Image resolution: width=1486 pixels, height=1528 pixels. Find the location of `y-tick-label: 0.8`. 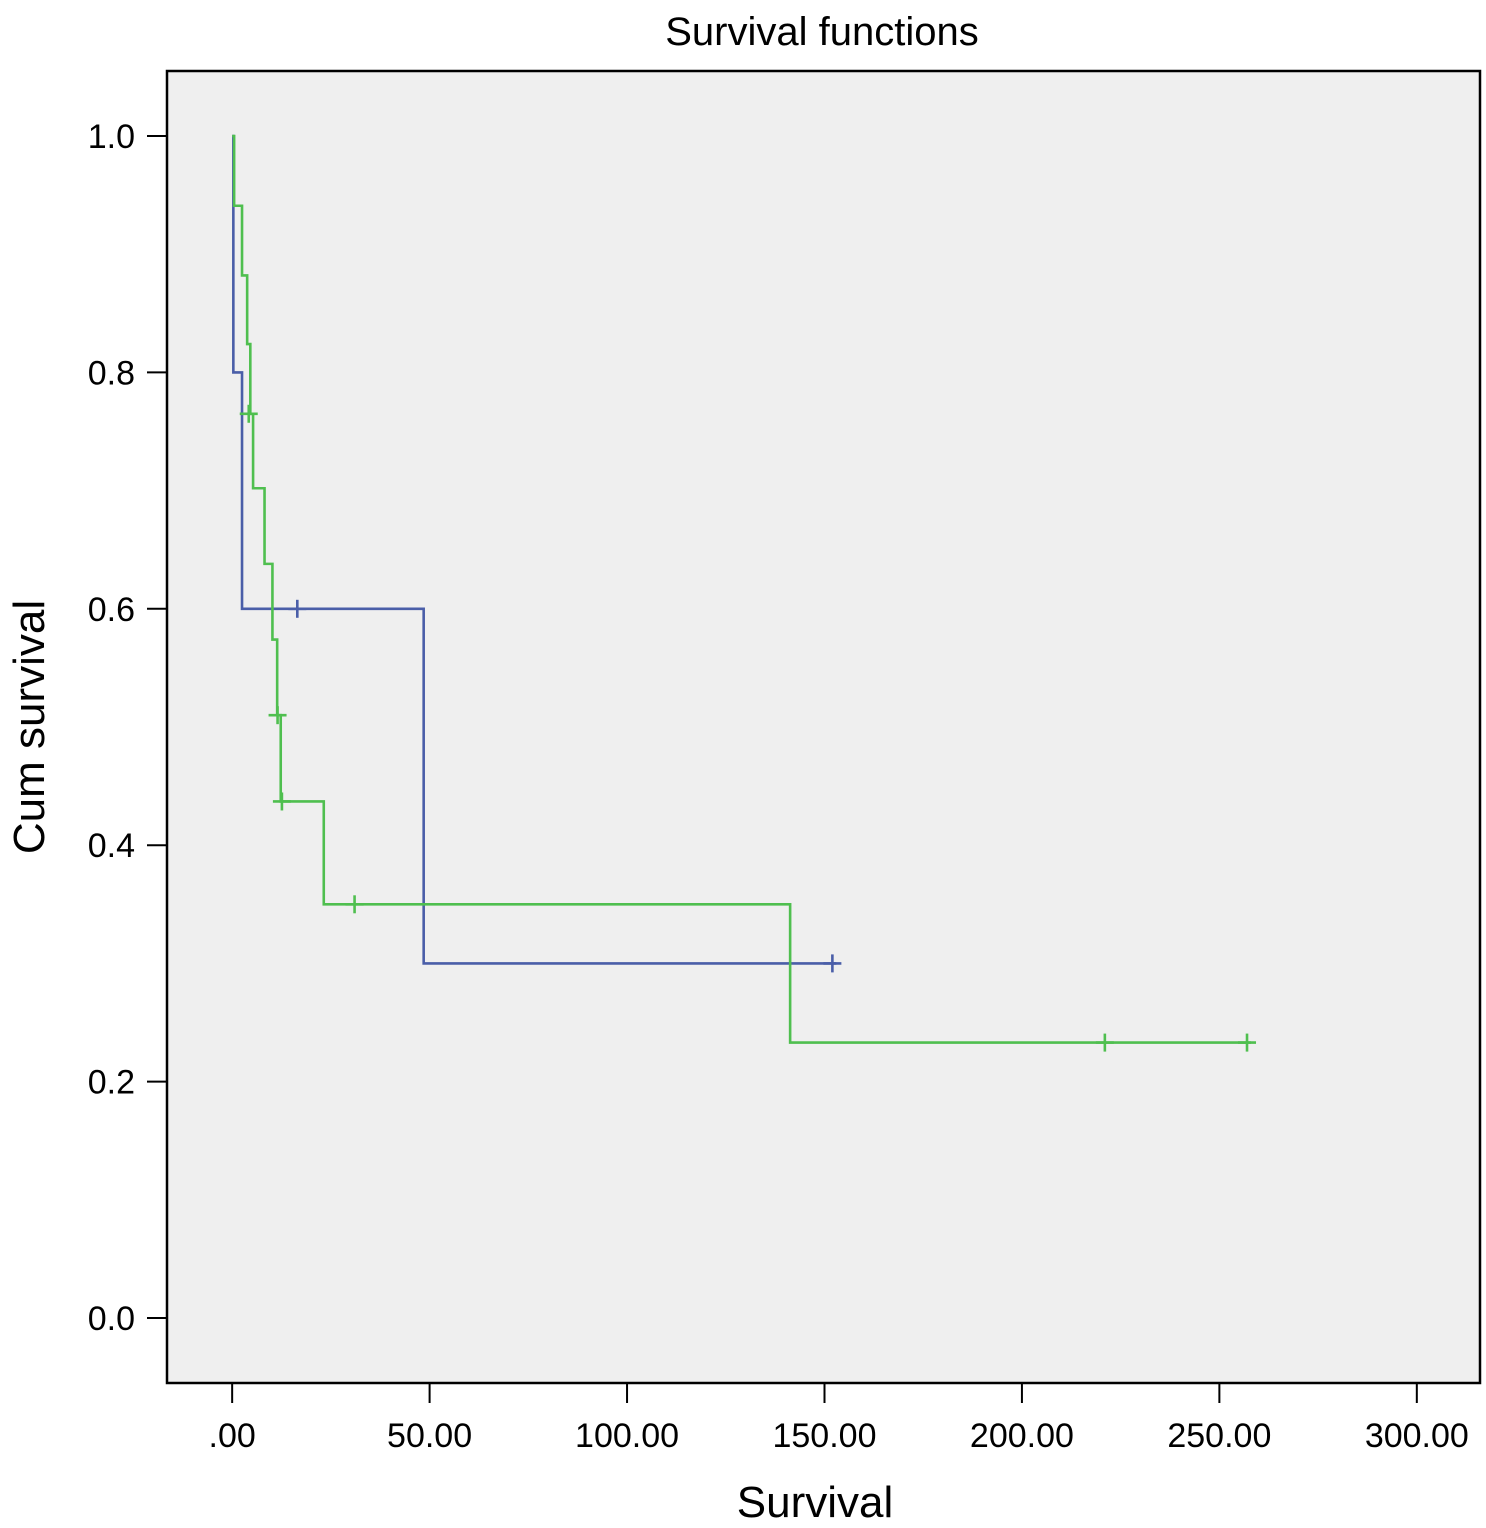

y-tick-label: 0.8 is located at coordinates (111, 373).